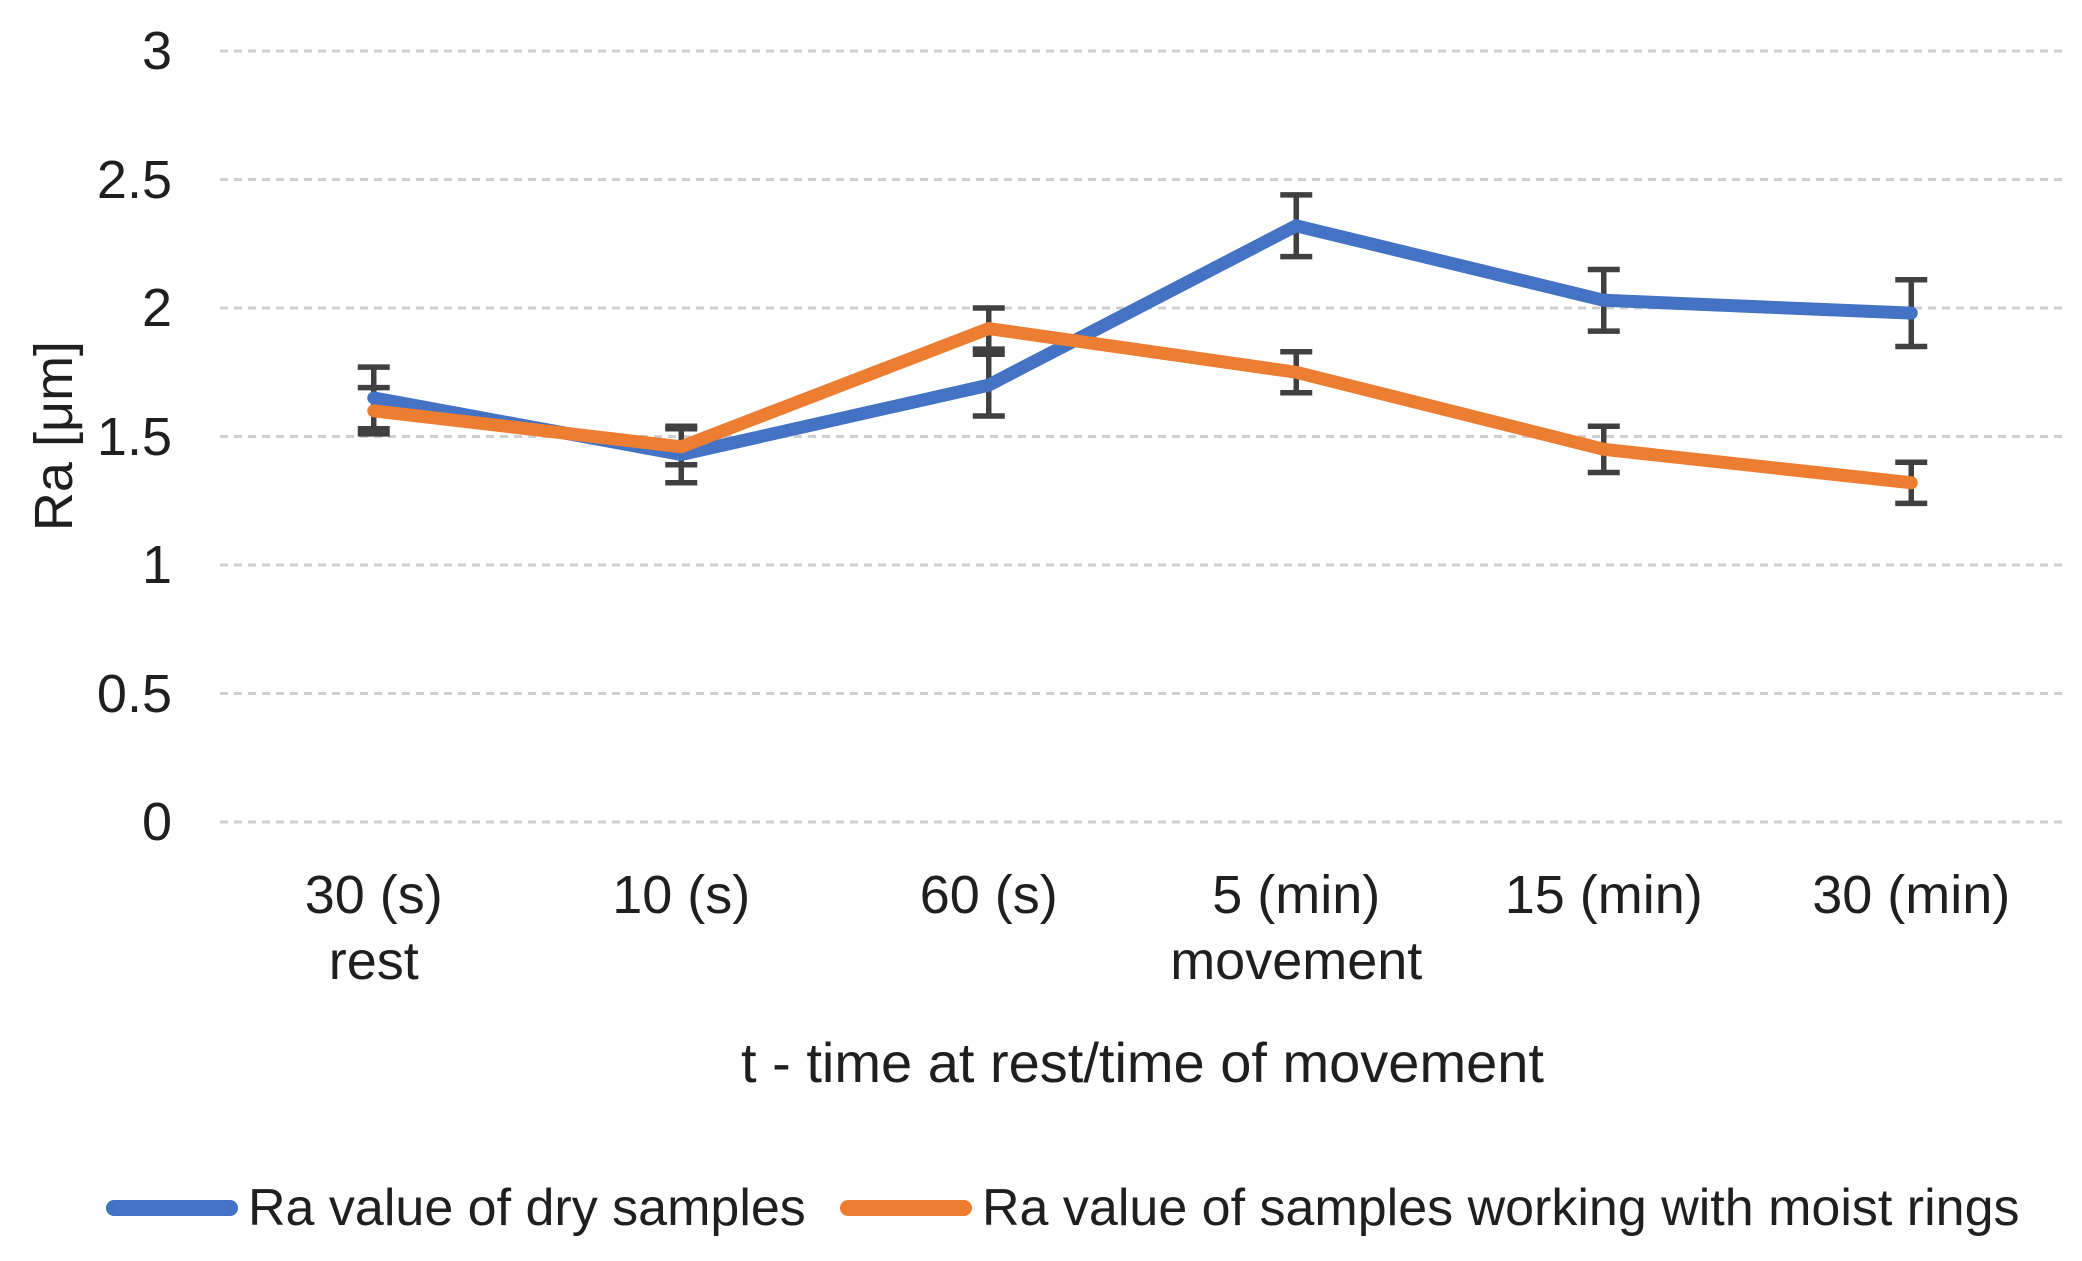 This screenshot has width=2082, height=1261. Describe the element at coordinates (373, 895) in the screenshot. I see `x-category-main: 30 (s)` at that location.